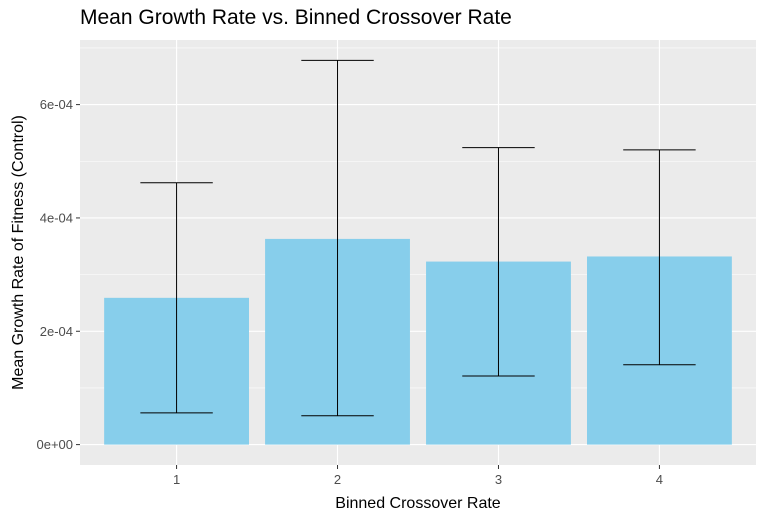 This screenshot has width=766, height=521. Describe the element at coordinates (56, 104) in the screenshot. I see `y-tick-label: 6e-04` at that location.